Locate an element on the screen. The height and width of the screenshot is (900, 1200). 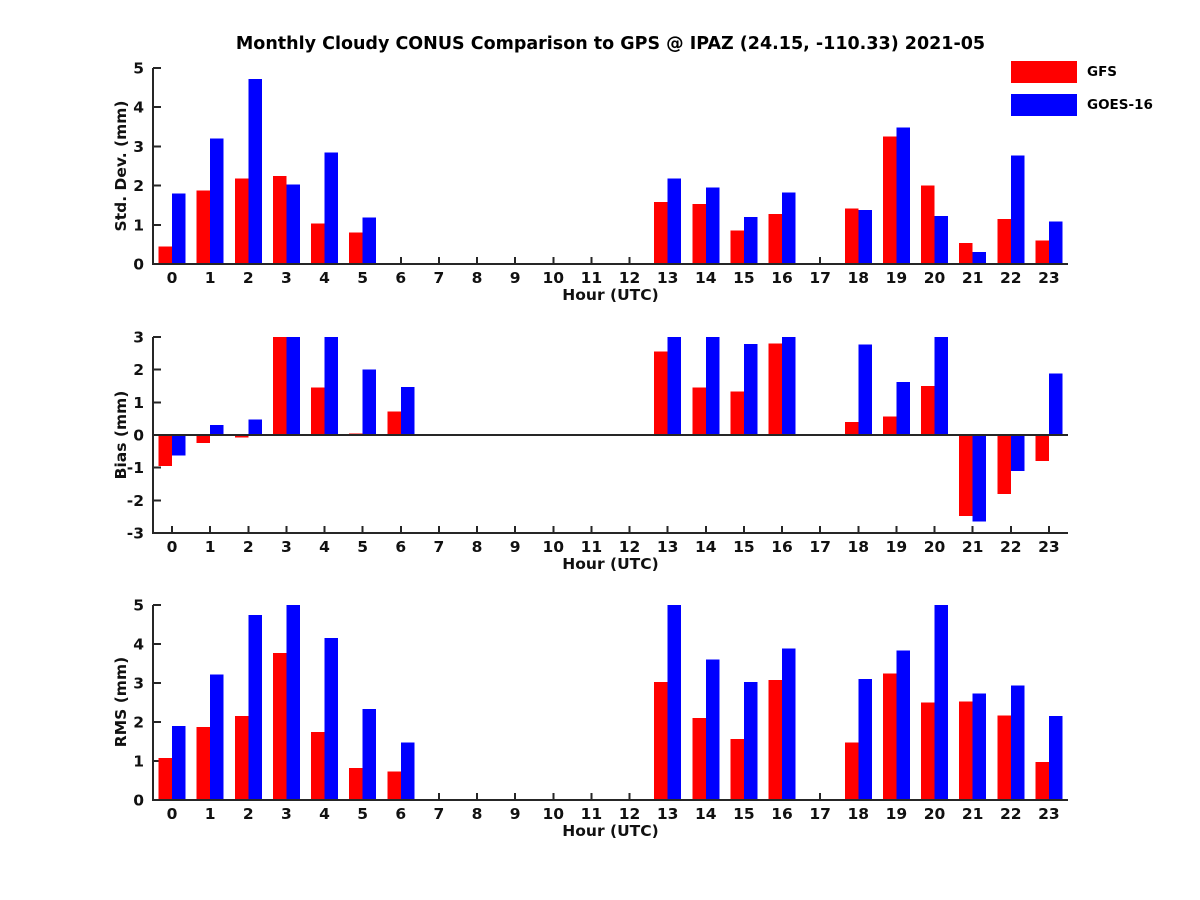
x-tick-label: 1 is located at coordinates (210, 814).